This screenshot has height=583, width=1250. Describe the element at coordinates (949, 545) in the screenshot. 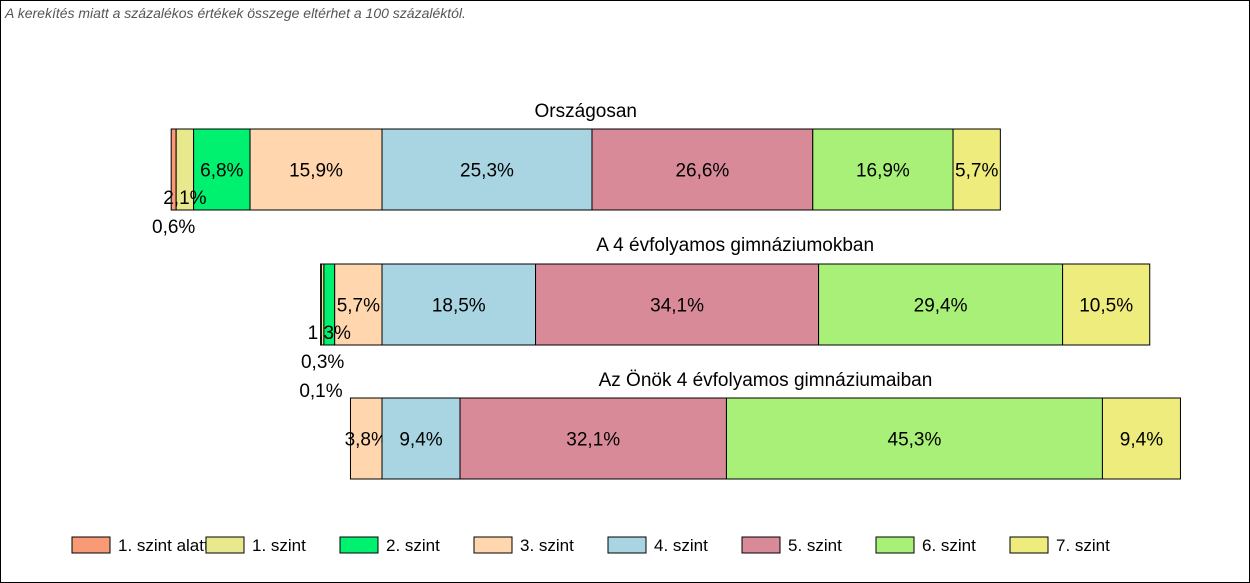

I see `legend-label-6: 6. szint` at that location.